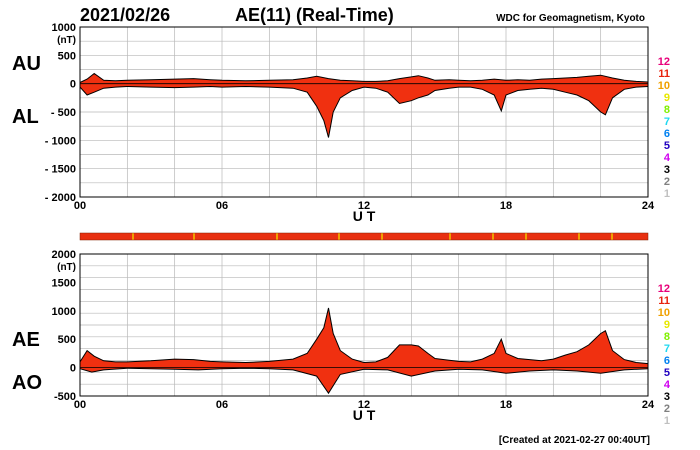 The height and width of the screenshot is (450, 700). I want to click on status-strip-frame, so click(364, 236).